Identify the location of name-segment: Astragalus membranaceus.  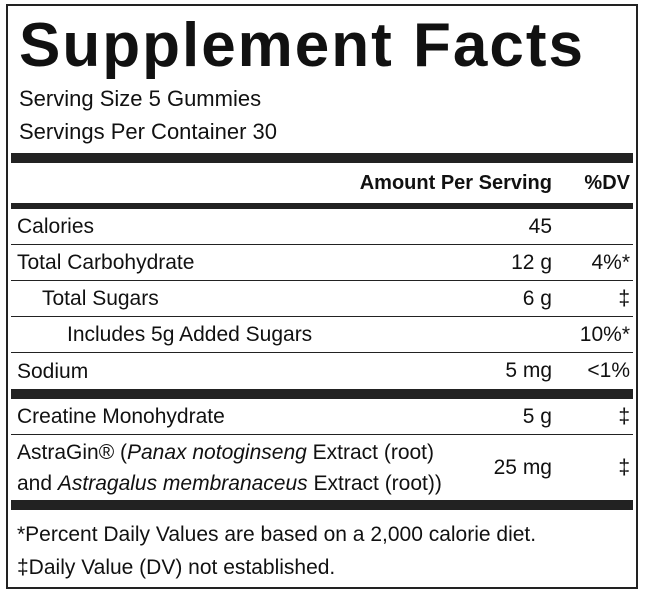
(182, 483).